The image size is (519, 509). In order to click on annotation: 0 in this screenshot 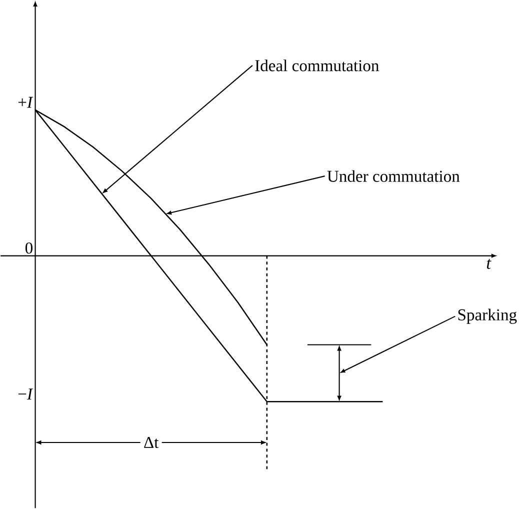, I will do `click(29, 248)`.